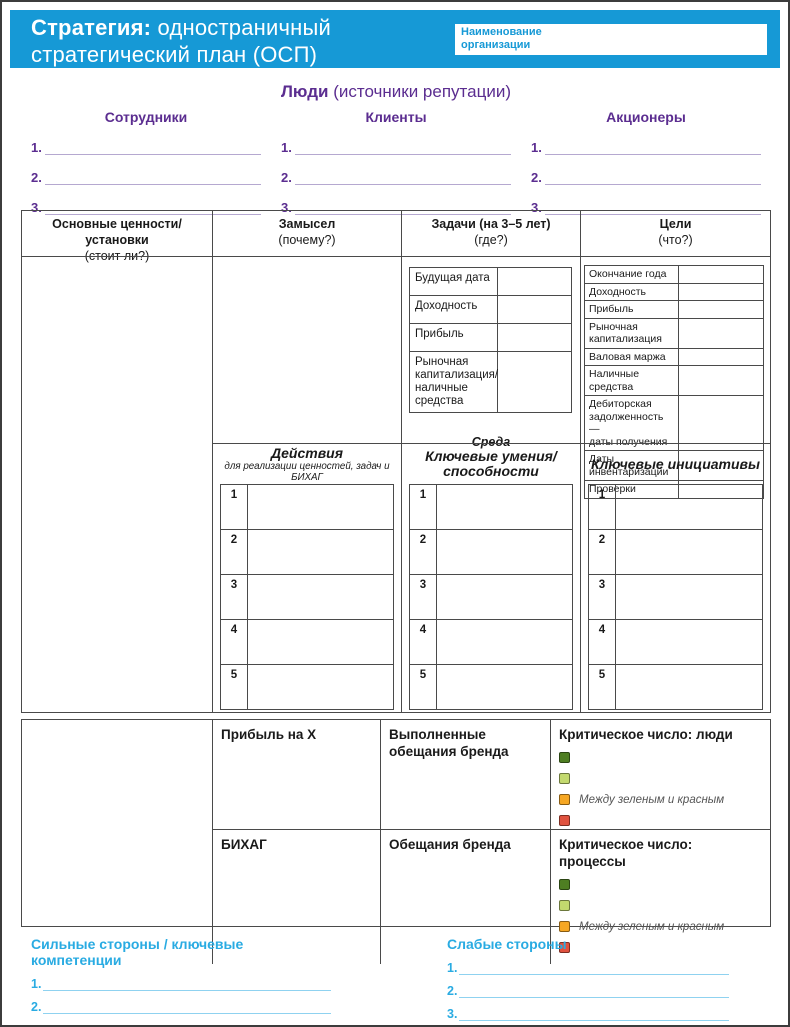 The width and height of the screenshot is (790, 1027). Describe the element at coordinates (507, 944) in the screenshot. I see `weaknesses-title: Слабые стороны` at that location.